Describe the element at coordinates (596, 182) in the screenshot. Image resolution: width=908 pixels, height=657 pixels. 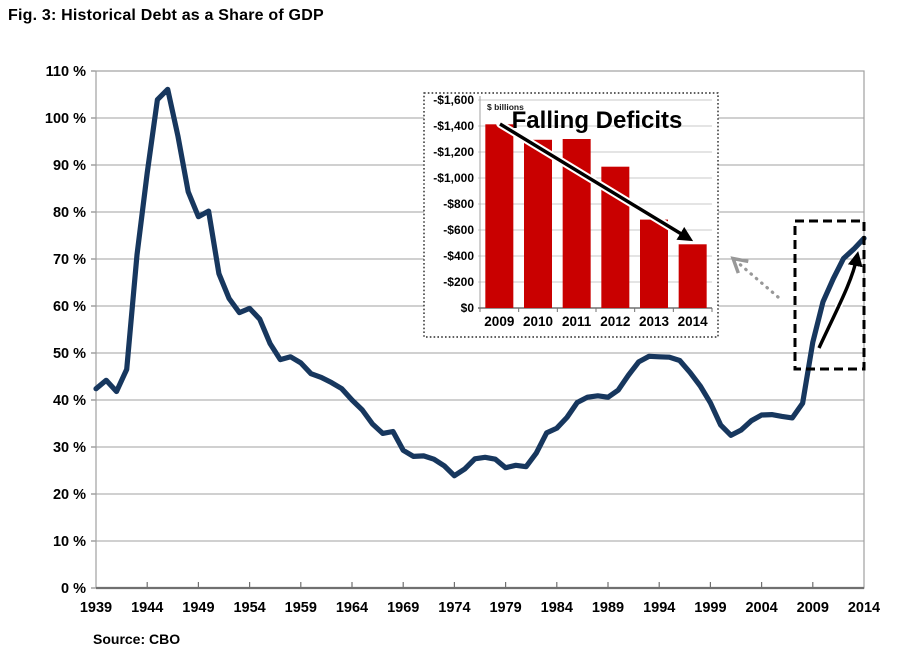
I see `falling-arrow` at that location.